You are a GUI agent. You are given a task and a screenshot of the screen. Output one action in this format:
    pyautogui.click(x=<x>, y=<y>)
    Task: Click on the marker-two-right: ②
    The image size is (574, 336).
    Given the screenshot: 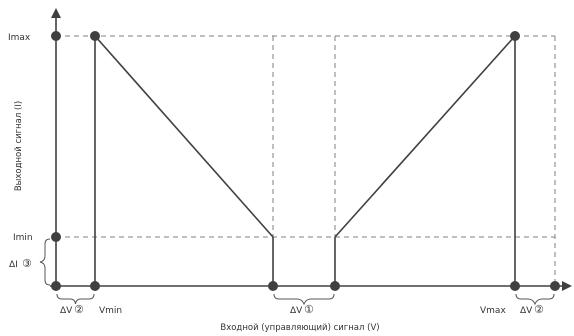 What is the action you would take?
    pyautogui.click(x=539, y=309)
    